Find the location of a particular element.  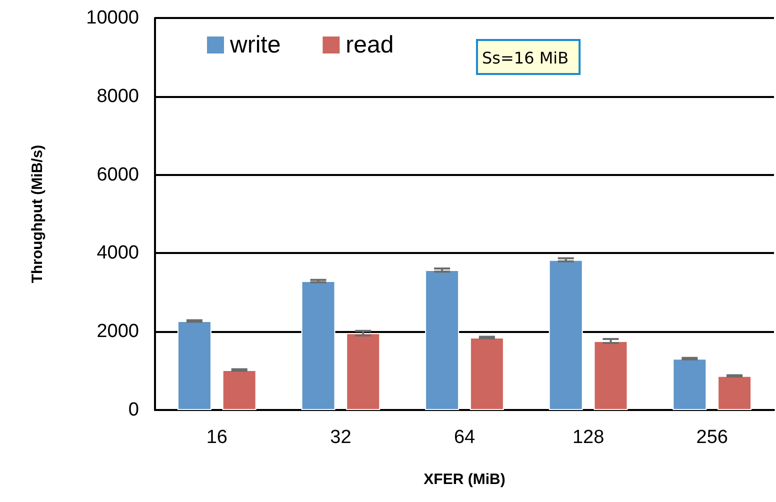

x-tick-label: 64 is located at coordinates (465, 437).